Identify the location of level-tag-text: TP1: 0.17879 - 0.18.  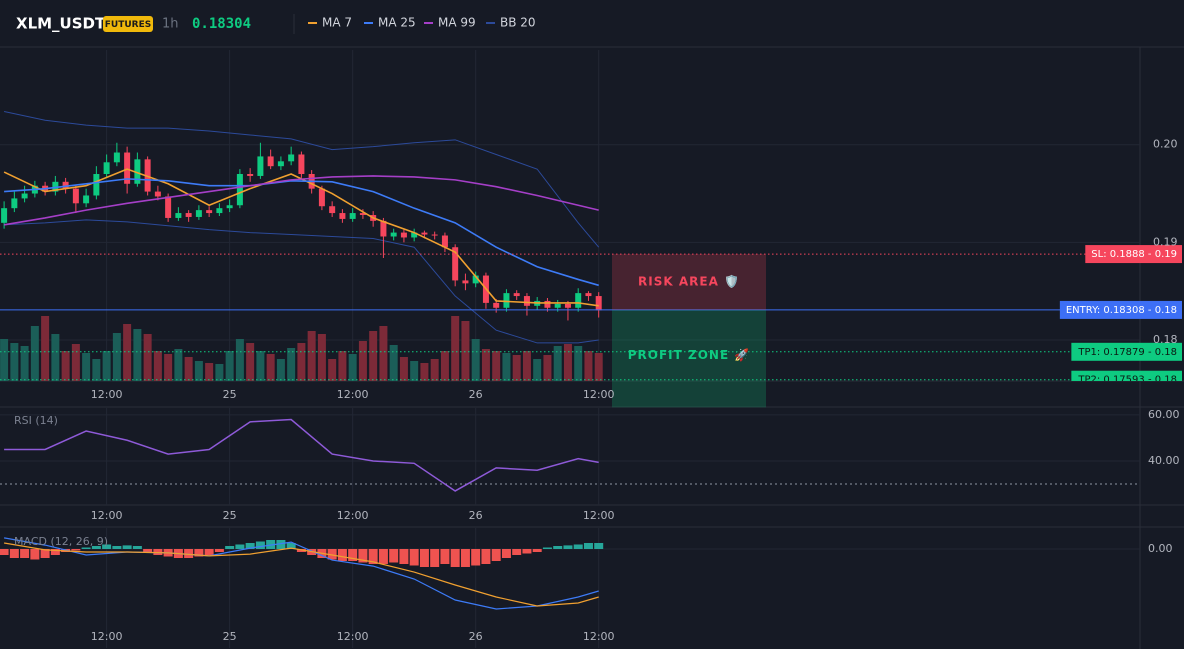
(1127, 352).